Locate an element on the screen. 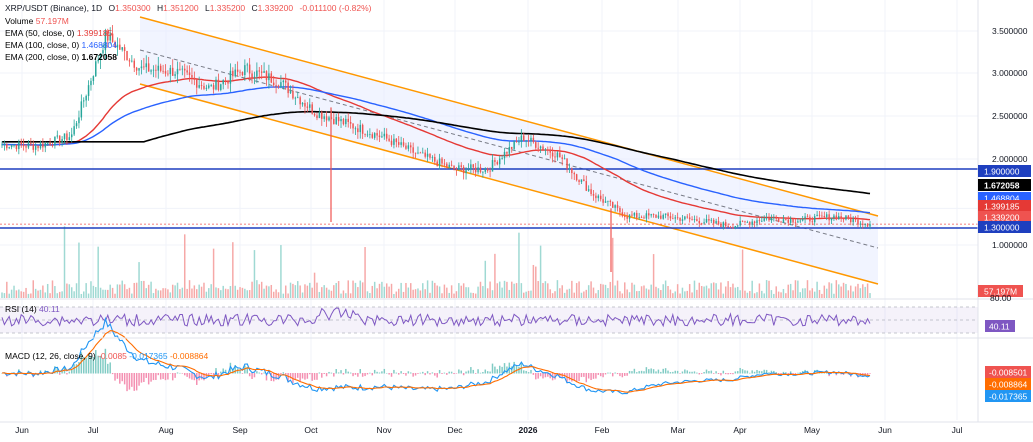  price-tick-label: 3.000000 is located at coordinates (1010, 73).